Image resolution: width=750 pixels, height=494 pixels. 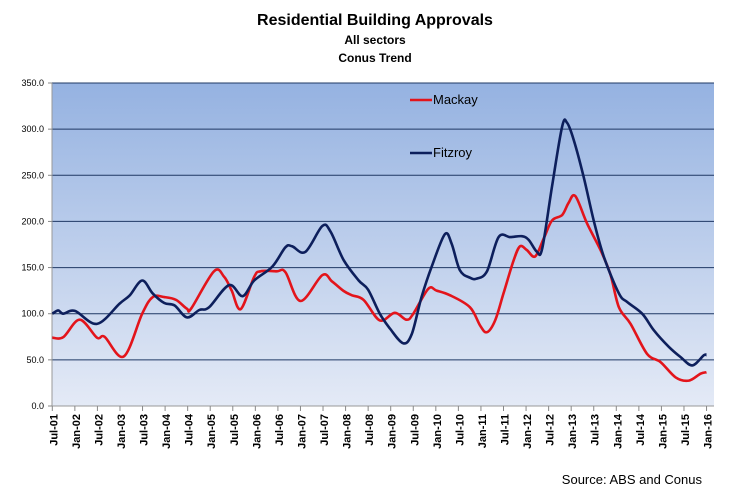 What do you see at coordinates (37, 406) in the screenshot?
I see `y-tick-label: 0.0` at bounding box center [37, 406].